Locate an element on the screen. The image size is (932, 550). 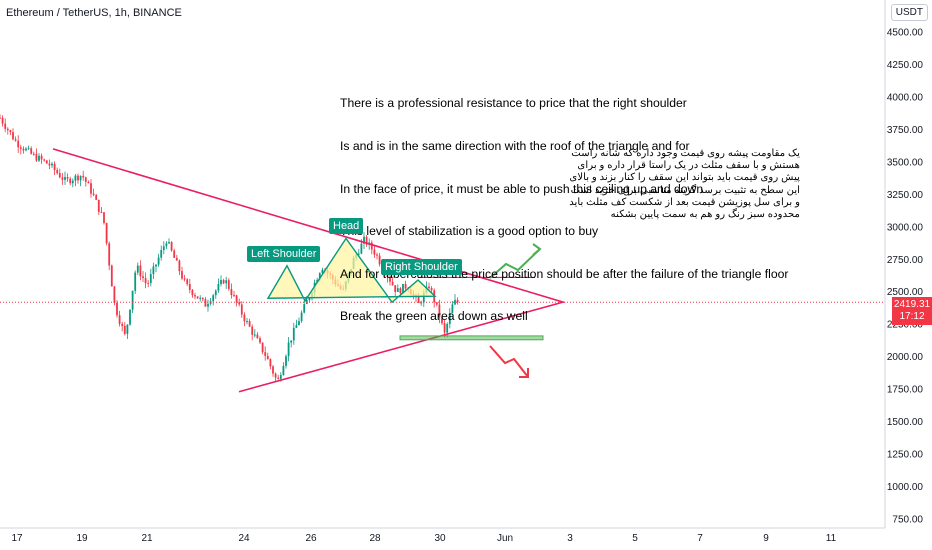
english-note-line: Break the green area down as well is located at coordinates (434, 316).